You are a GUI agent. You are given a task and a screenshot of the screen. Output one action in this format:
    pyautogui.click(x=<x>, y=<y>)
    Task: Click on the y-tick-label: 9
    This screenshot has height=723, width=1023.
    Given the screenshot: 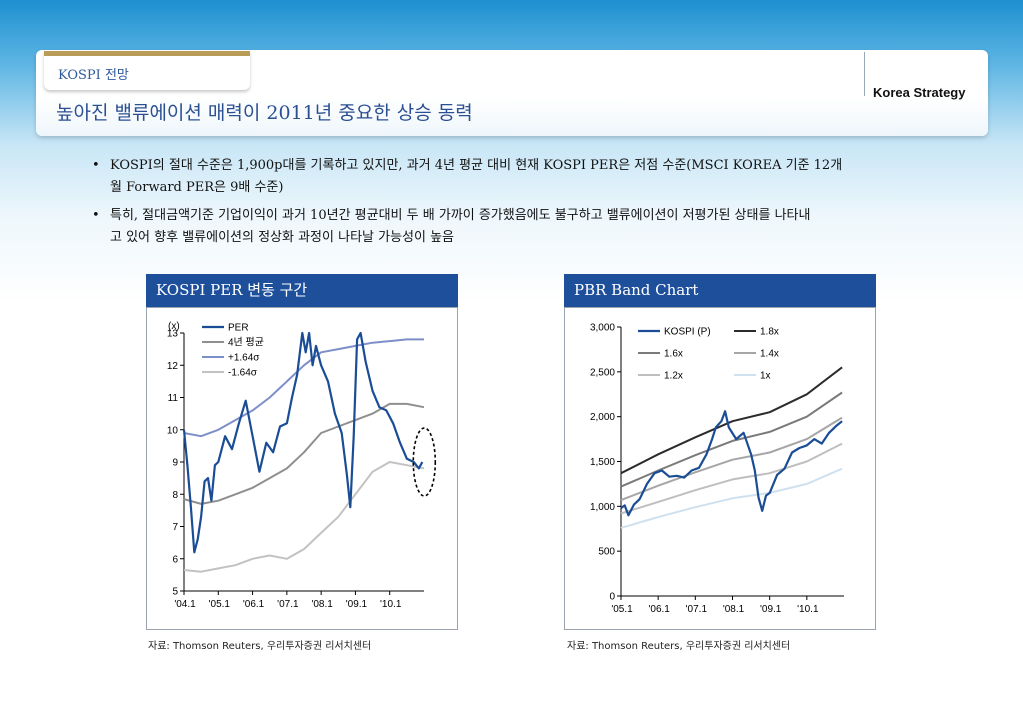 What is the action you would take?
    pyautogui.click(x=175, y=463)
    